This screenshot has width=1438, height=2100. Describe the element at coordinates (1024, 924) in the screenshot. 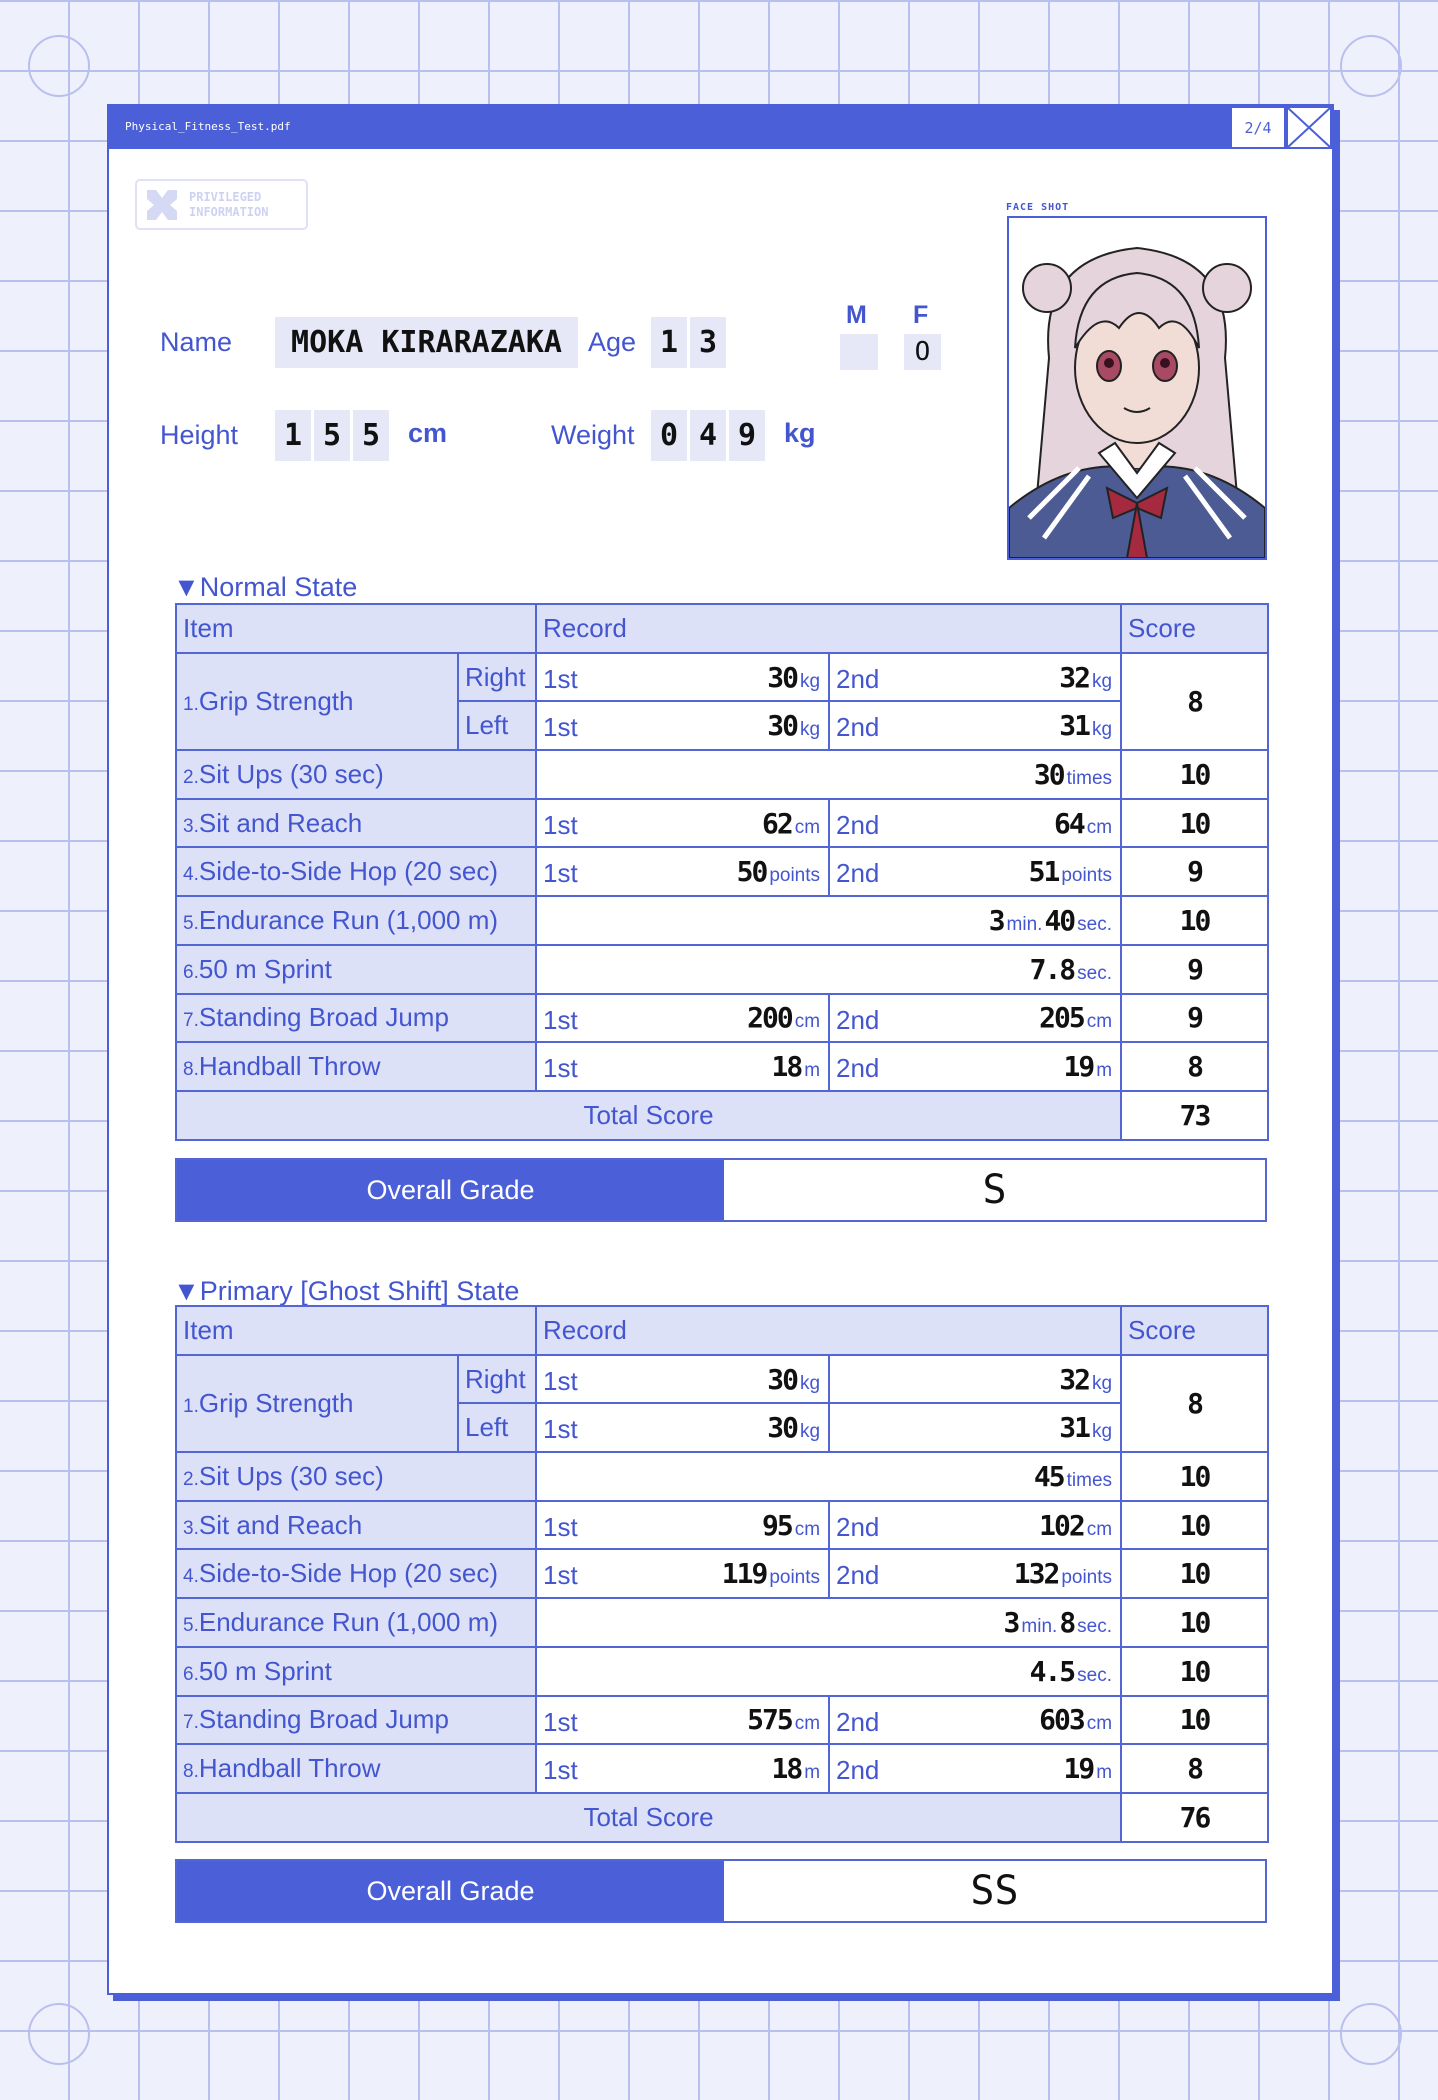

I see `unit: min.` at that location.